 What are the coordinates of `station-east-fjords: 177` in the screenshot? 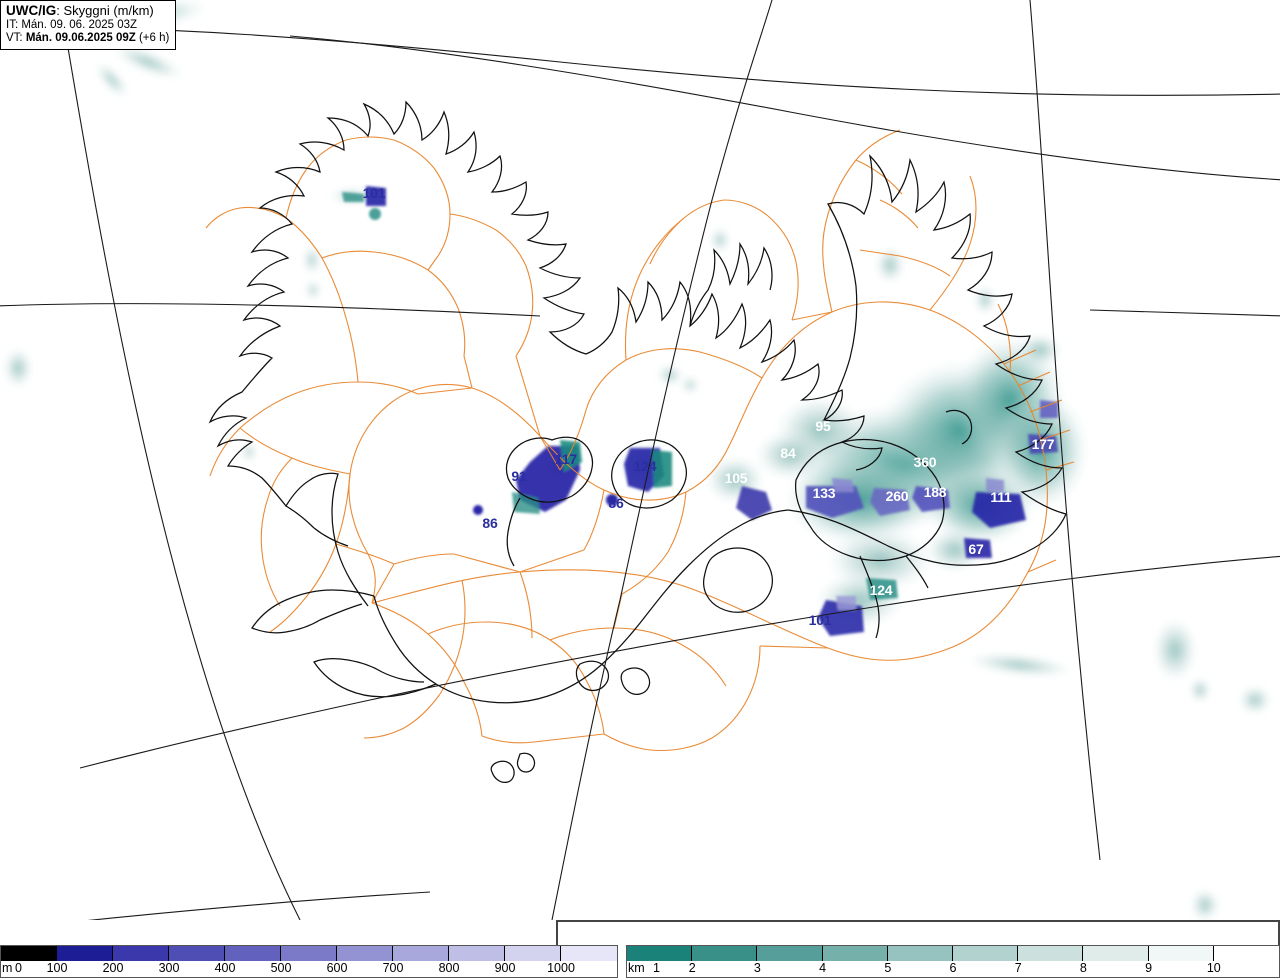 It's located at (1043, 444).